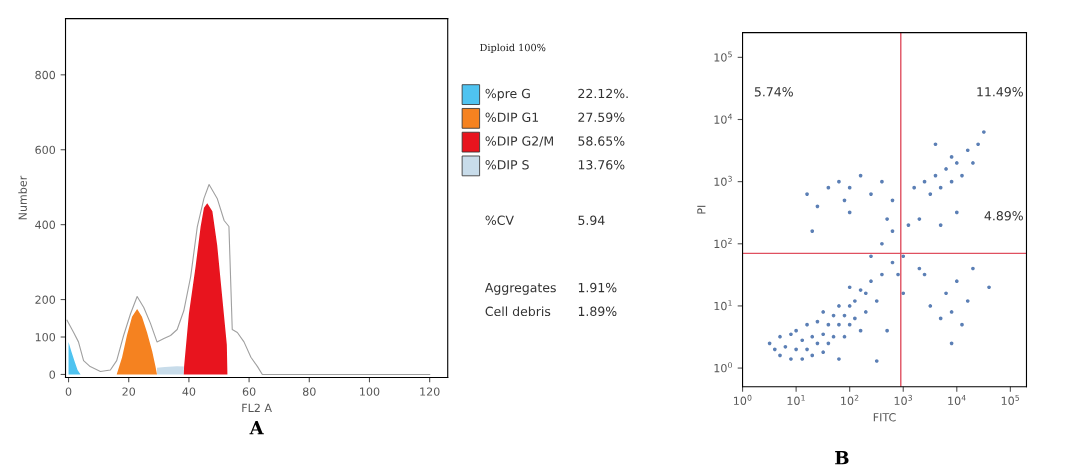 The height and width of the screenshot is (466, 1092). What do you see at coordinates (743, 400) in the screenshot?
I see `x-tick-label: 10$^{0}$` at bounding box center [743, 400].